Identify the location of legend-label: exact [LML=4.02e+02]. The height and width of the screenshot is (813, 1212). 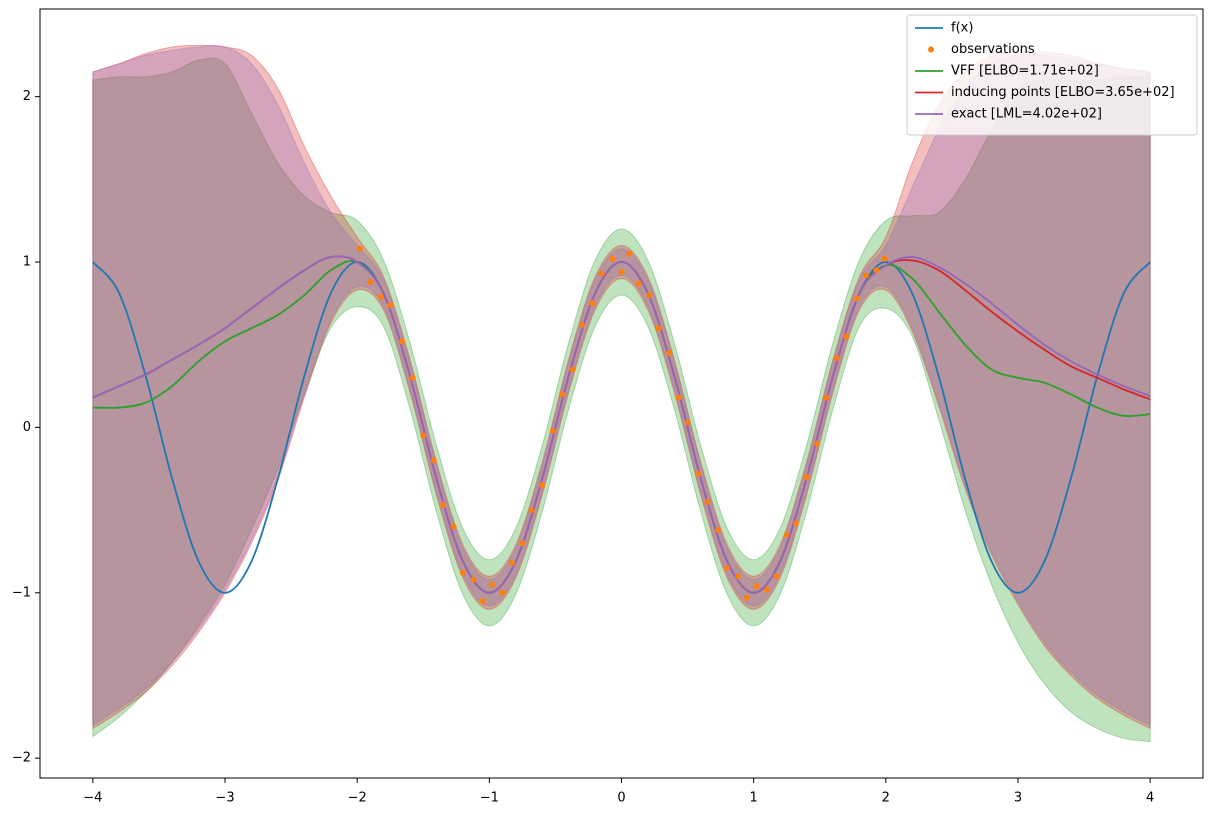
(1026, 114).